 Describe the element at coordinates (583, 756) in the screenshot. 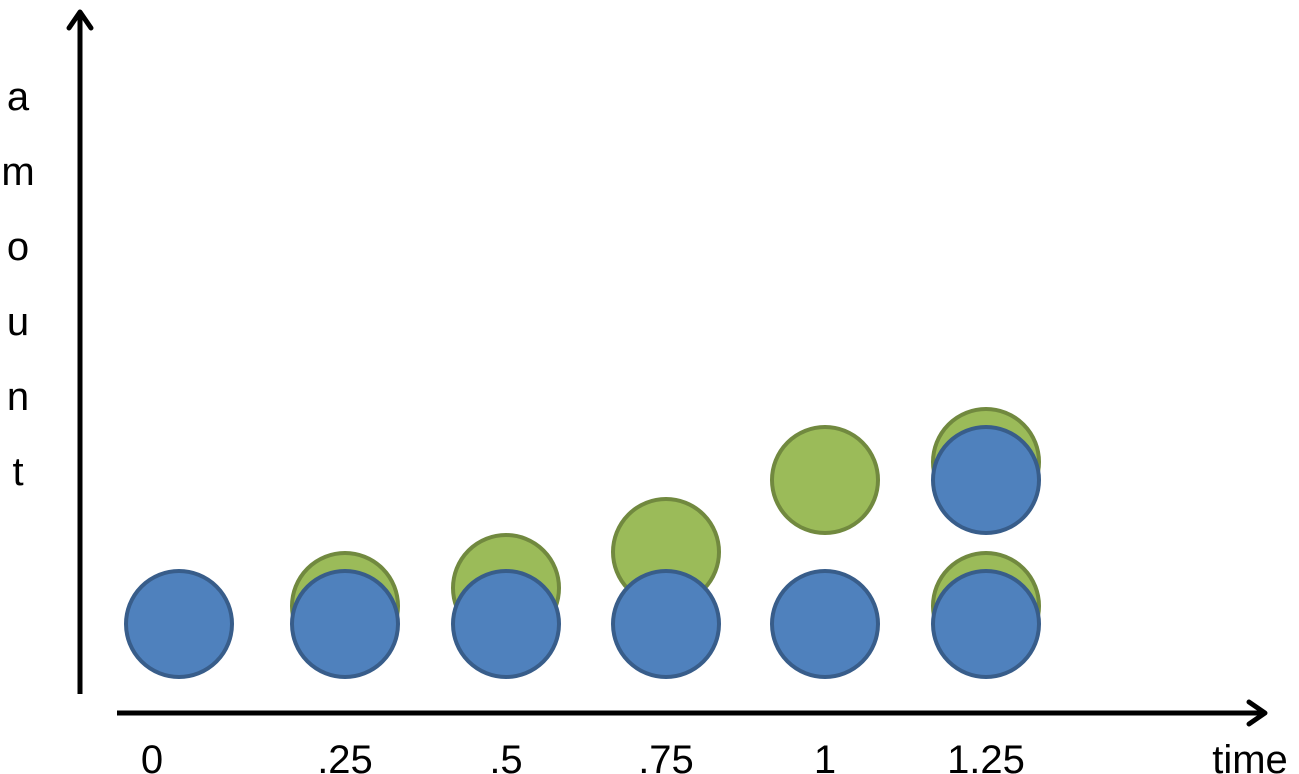

I see `x-tick-labels: 0 .25 .5 .75 1 1.25` at that location.